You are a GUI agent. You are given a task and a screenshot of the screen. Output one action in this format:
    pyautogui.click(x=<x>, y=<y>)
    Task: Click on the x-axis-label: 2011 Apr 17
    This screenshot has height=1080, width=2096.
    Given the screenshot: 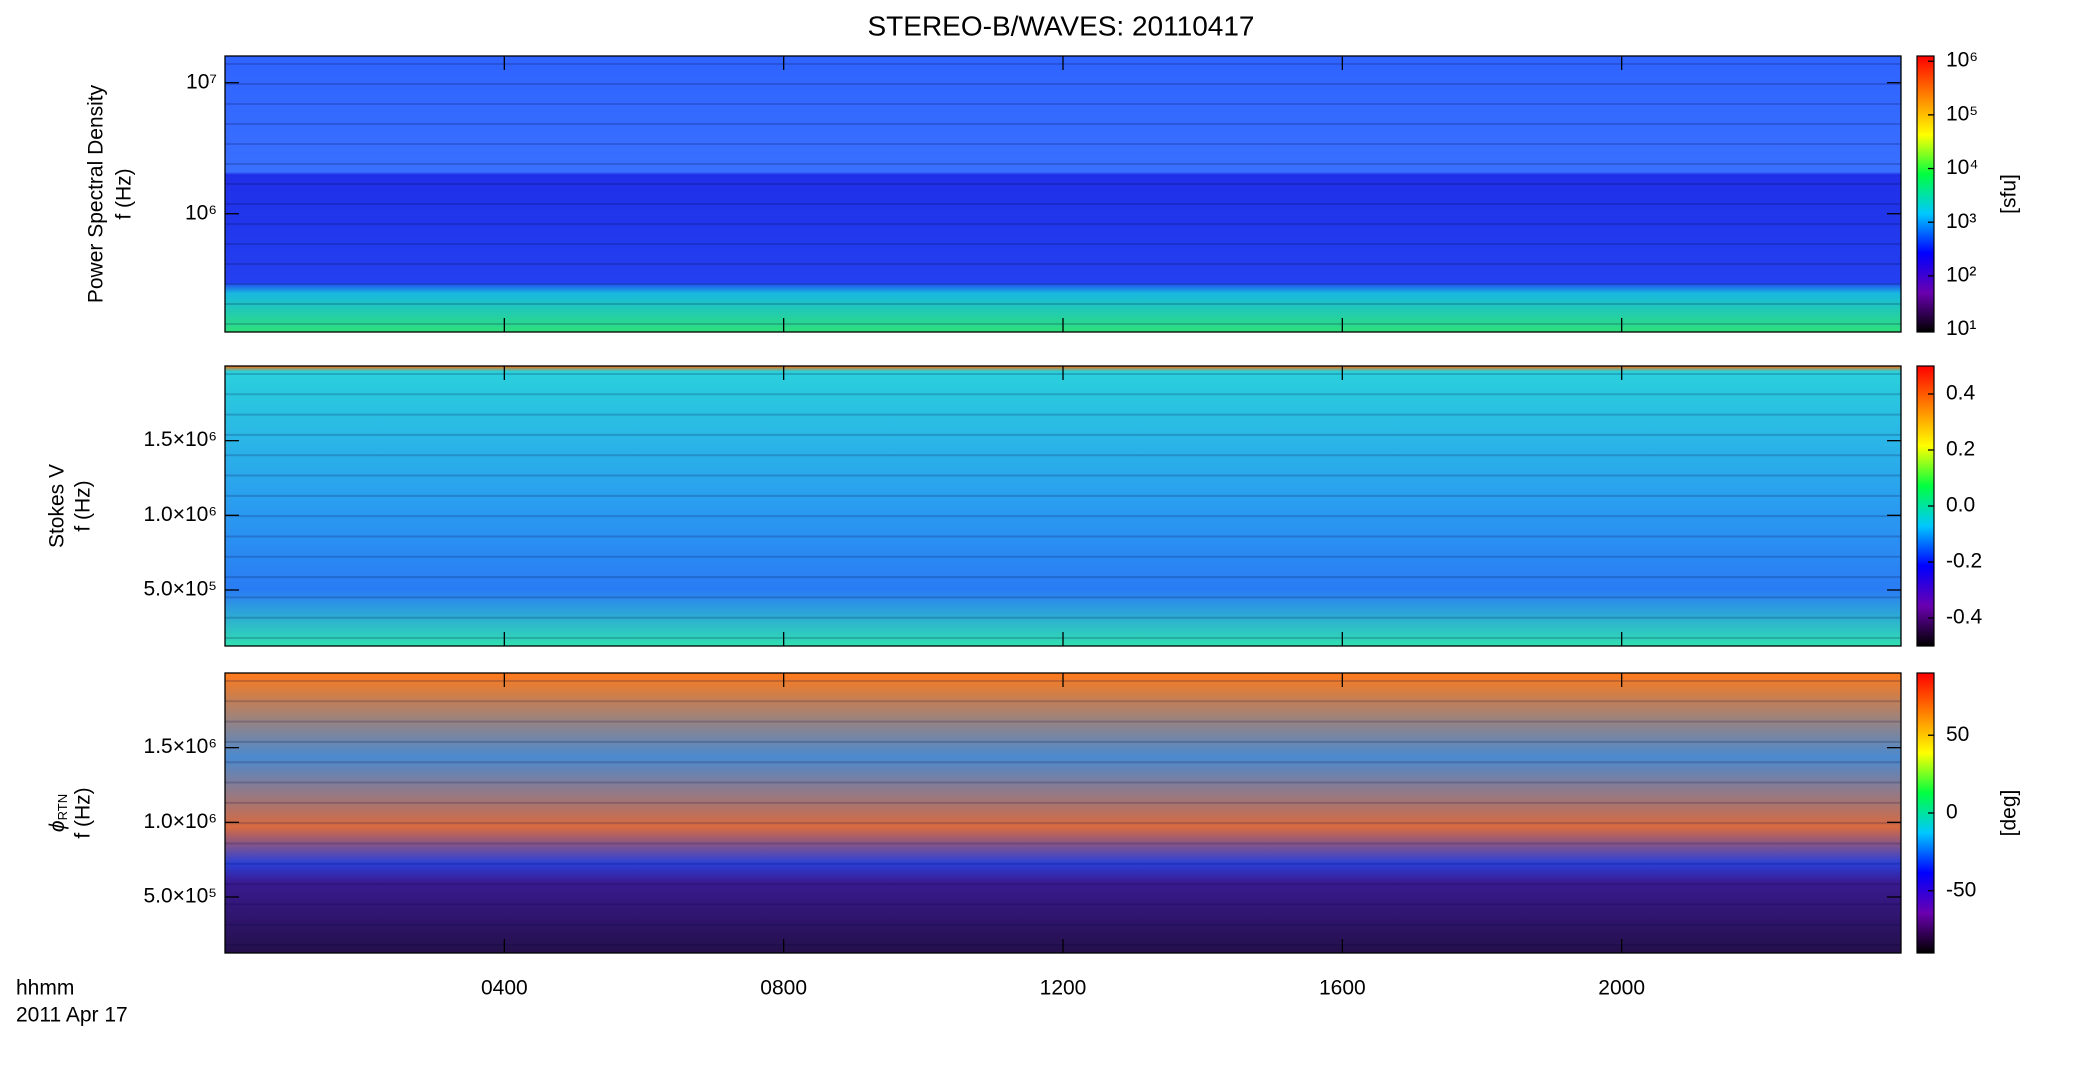 What is the action you would take?
    pyautogui.click(x=72, y=1015)
    